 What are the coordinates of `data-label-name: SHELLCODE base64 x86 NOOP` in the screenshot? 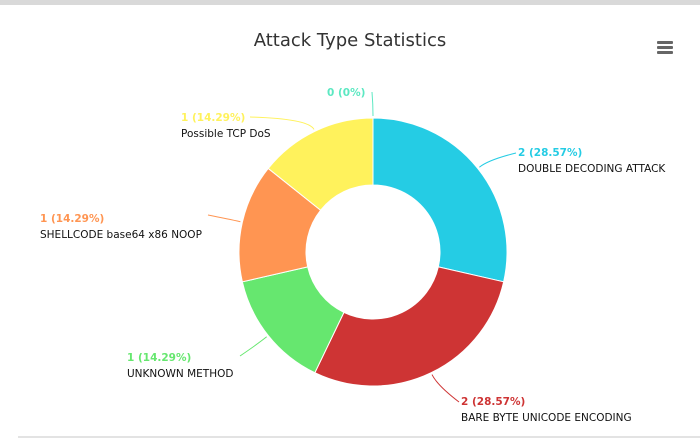 It's located at (121, 235).